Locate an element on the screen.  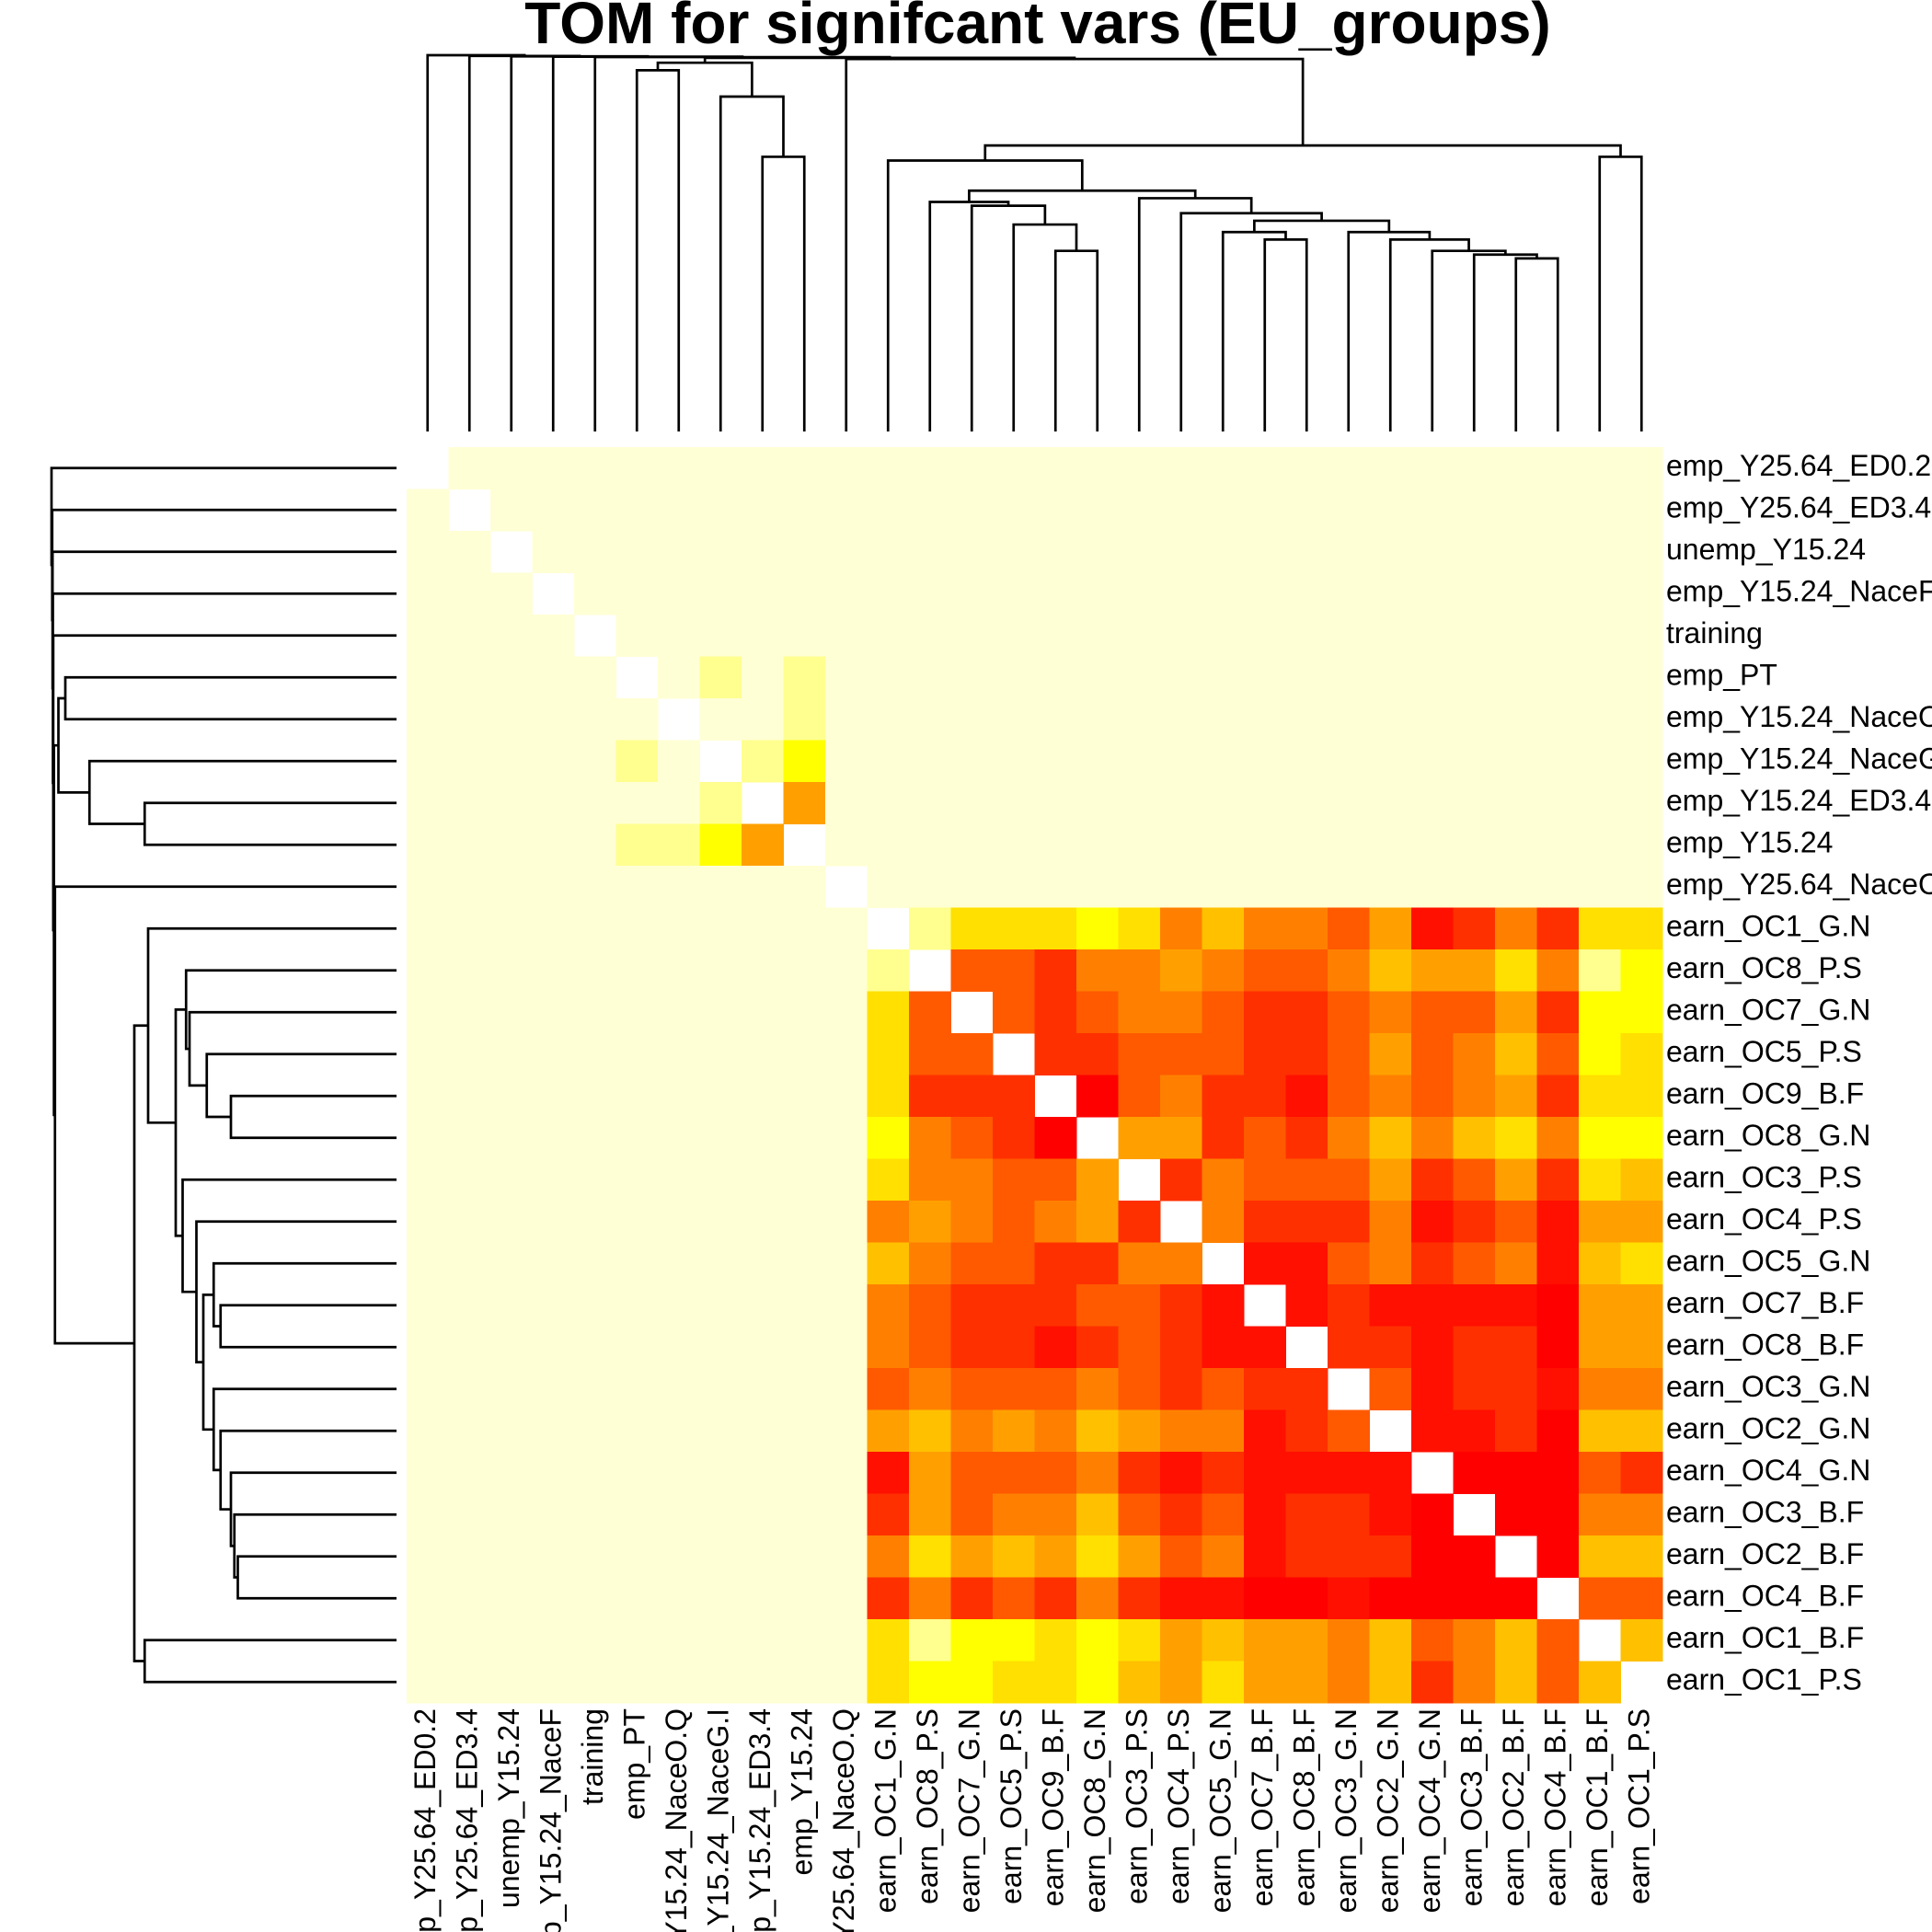
row-label: earn_OC2_B.F is located at coordinates (1765, 1553).